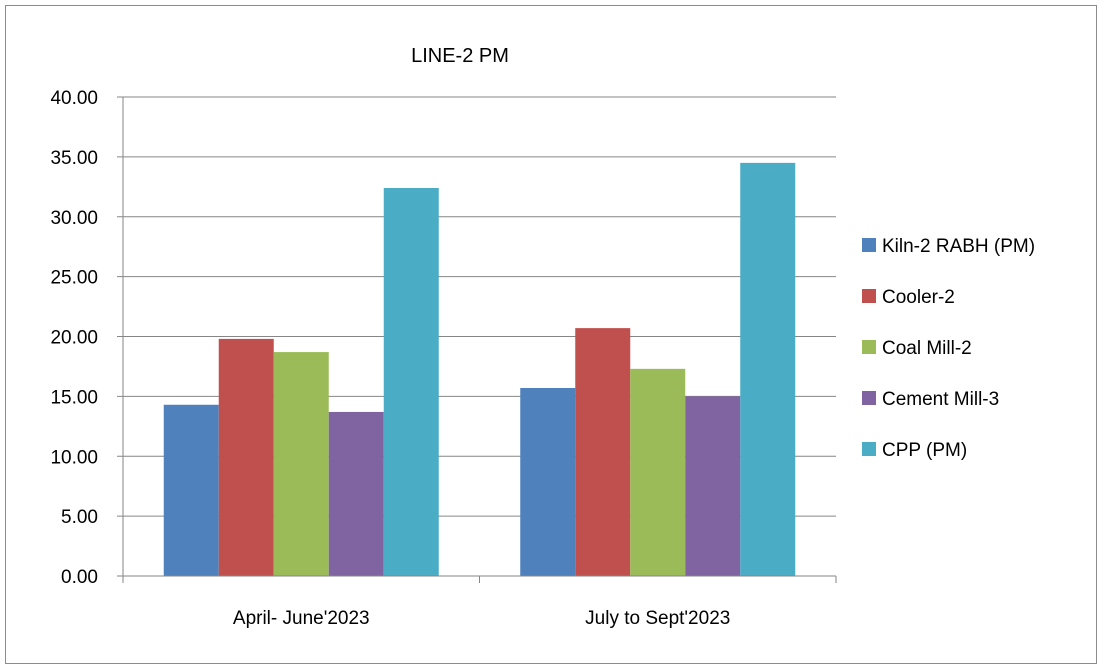  Describe the element at coordinates (940, 399) in the screenshot. I see `legend-label: Cement Mill-3` at that location.